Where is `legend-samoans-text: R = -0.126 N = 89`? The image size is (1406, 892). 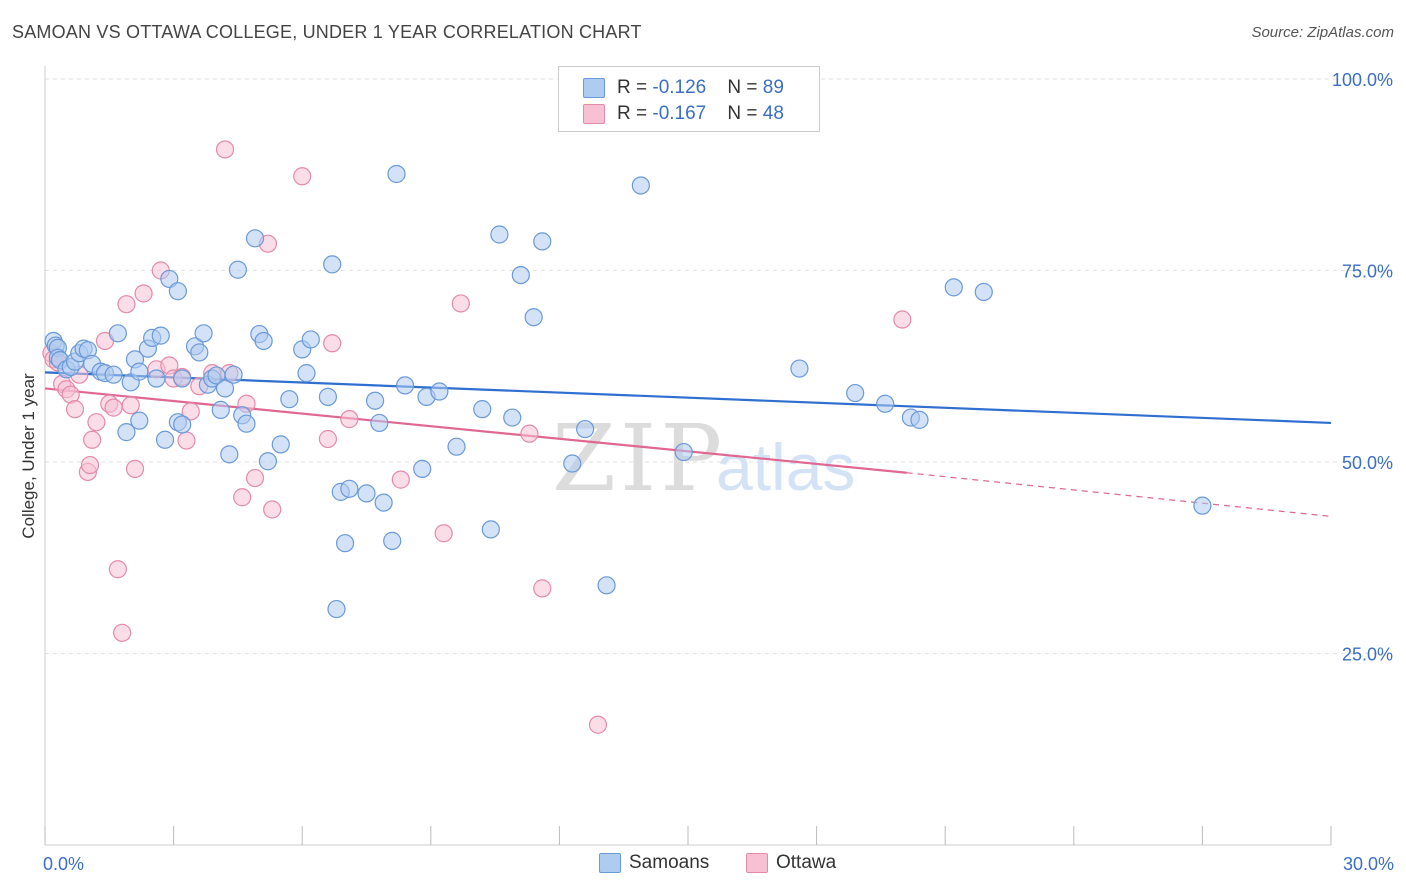
legend-samoans-text: R = -0.126 N = 89 is located at coordinates (700, 88).